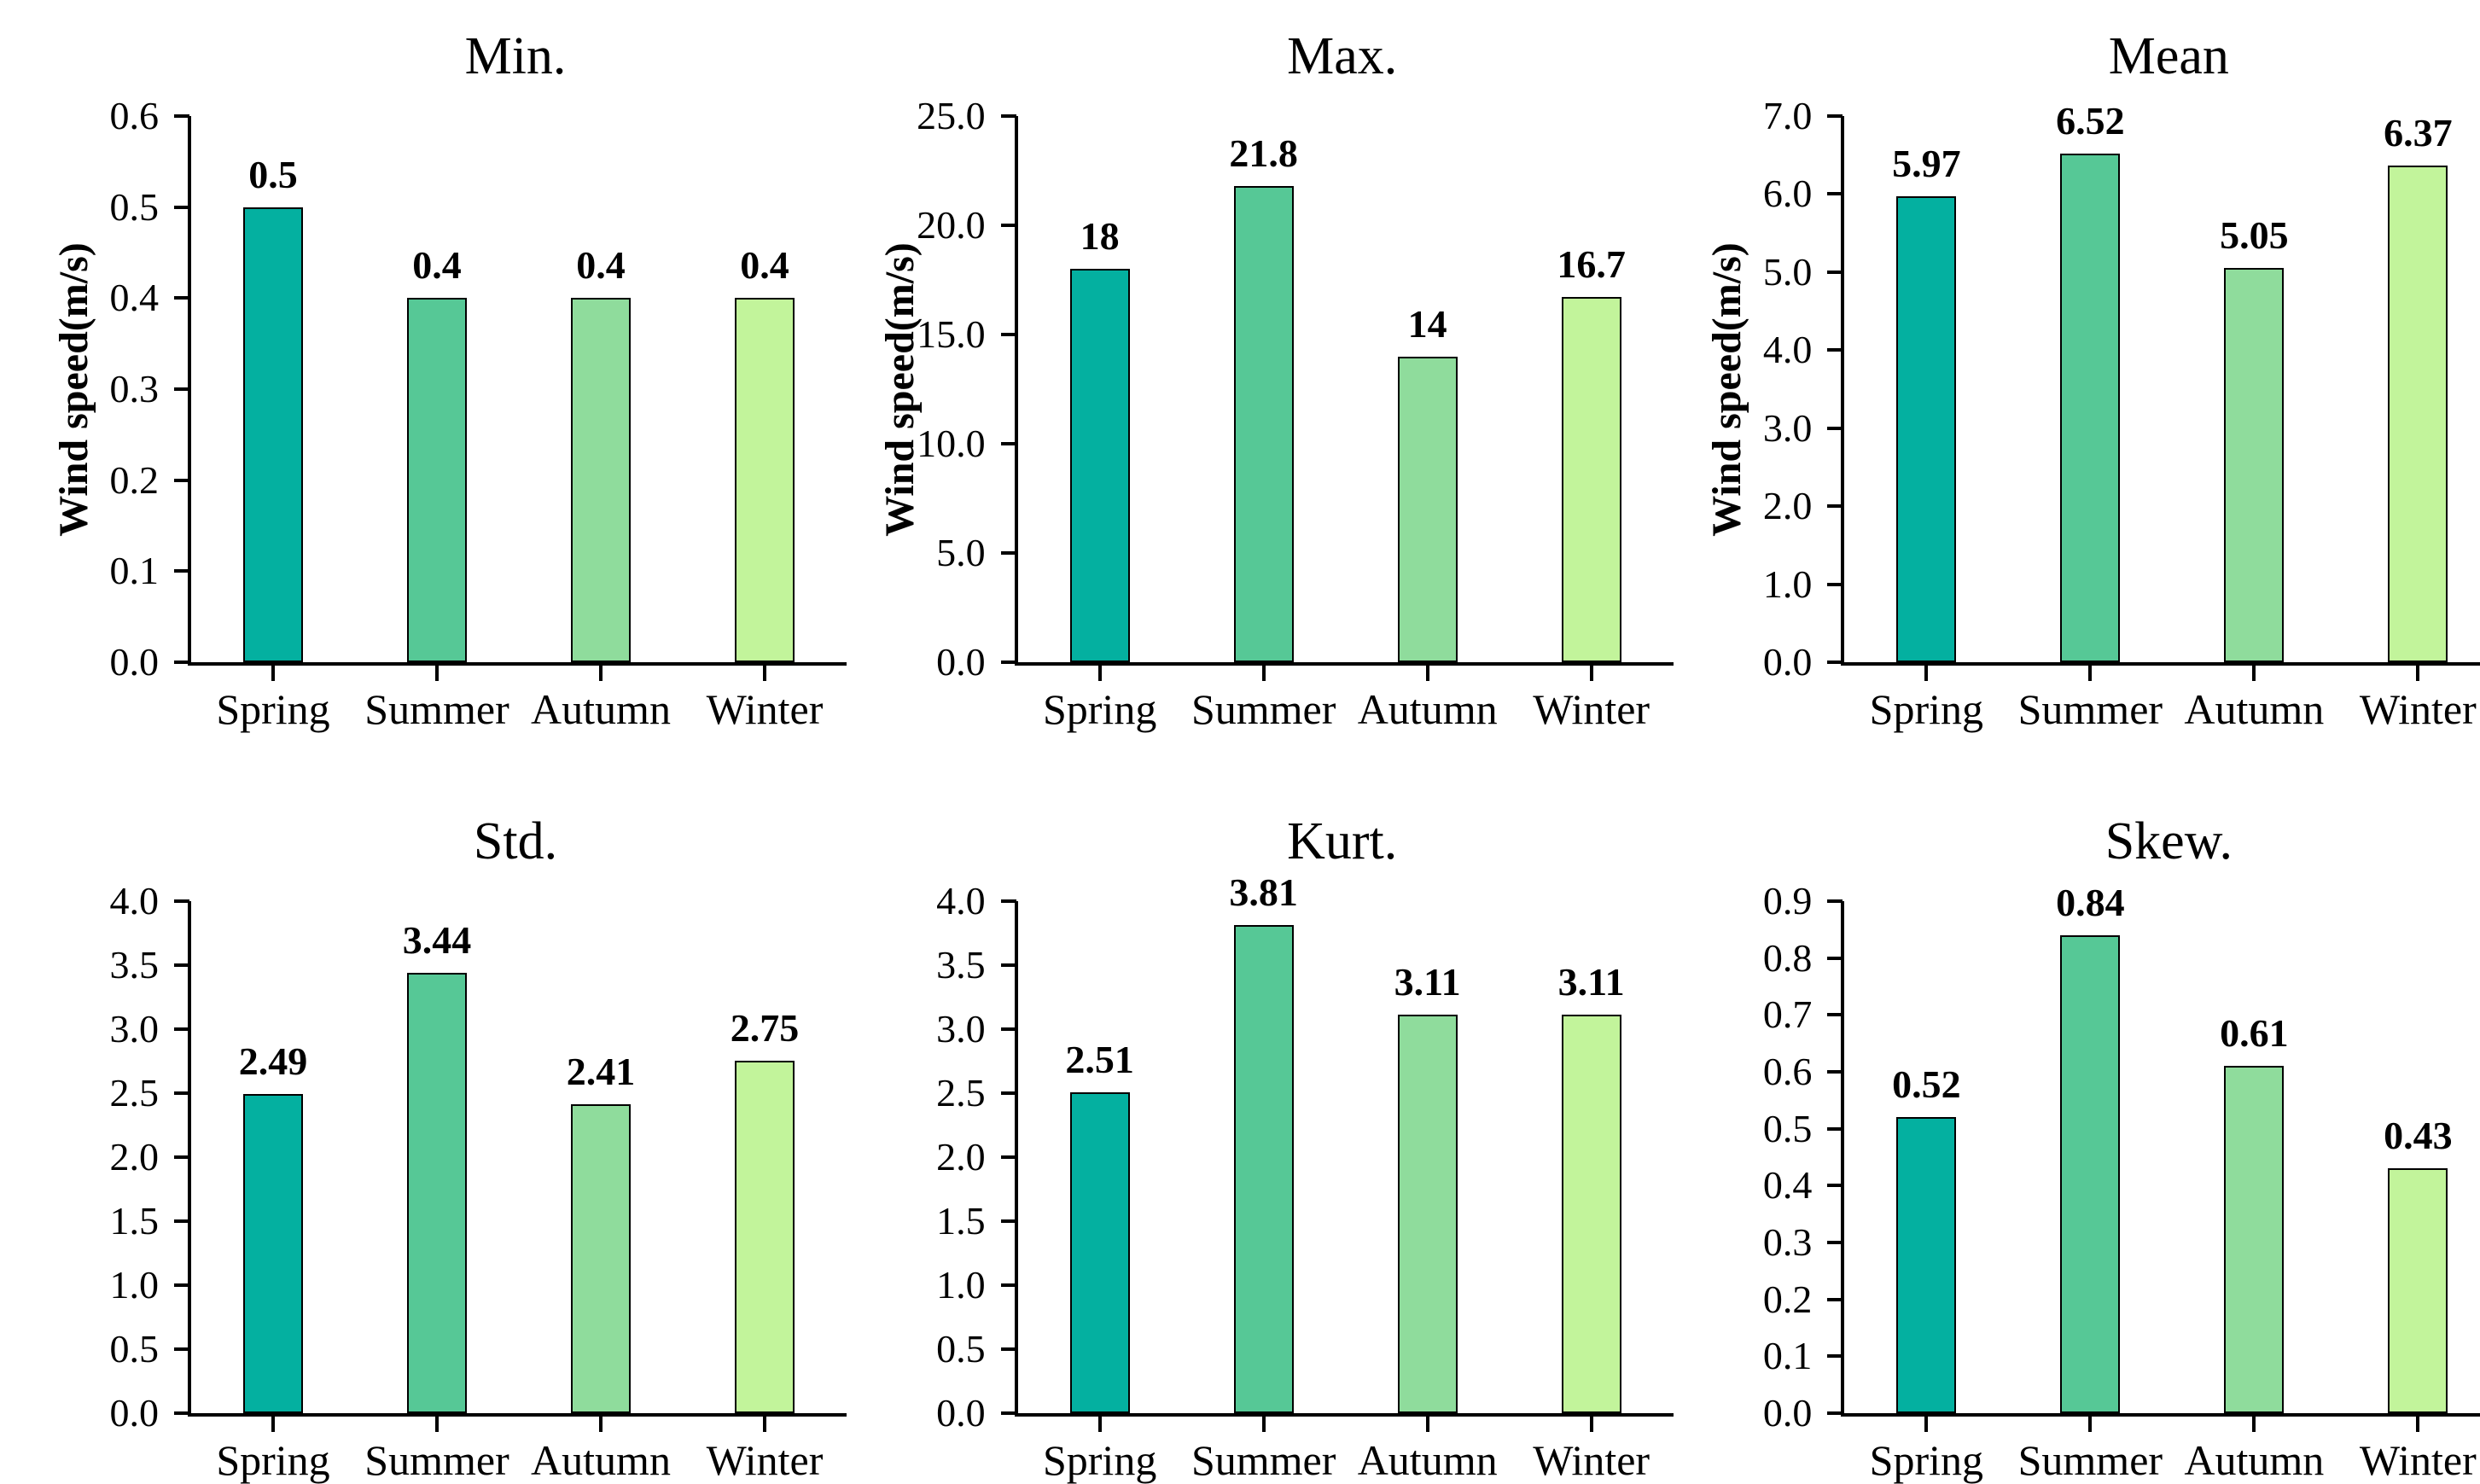 This screenshot has width=2480, height=1484. Describe the element at coordinates (1342, 841) in the screenshot. I see `chart-title: Kurt.` at that location.